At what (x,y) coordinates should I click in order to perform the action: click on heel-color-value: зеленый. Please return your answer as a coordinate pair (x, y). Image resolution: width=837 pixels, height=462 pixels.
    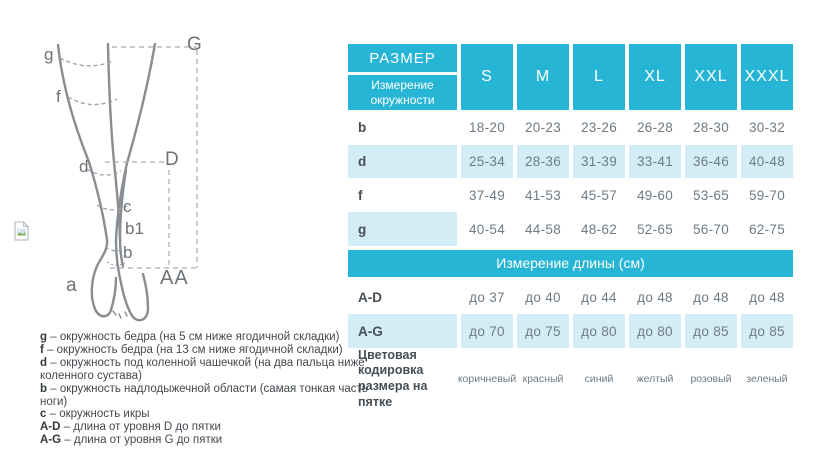
    Looking at the image, I should click on (767, 379).